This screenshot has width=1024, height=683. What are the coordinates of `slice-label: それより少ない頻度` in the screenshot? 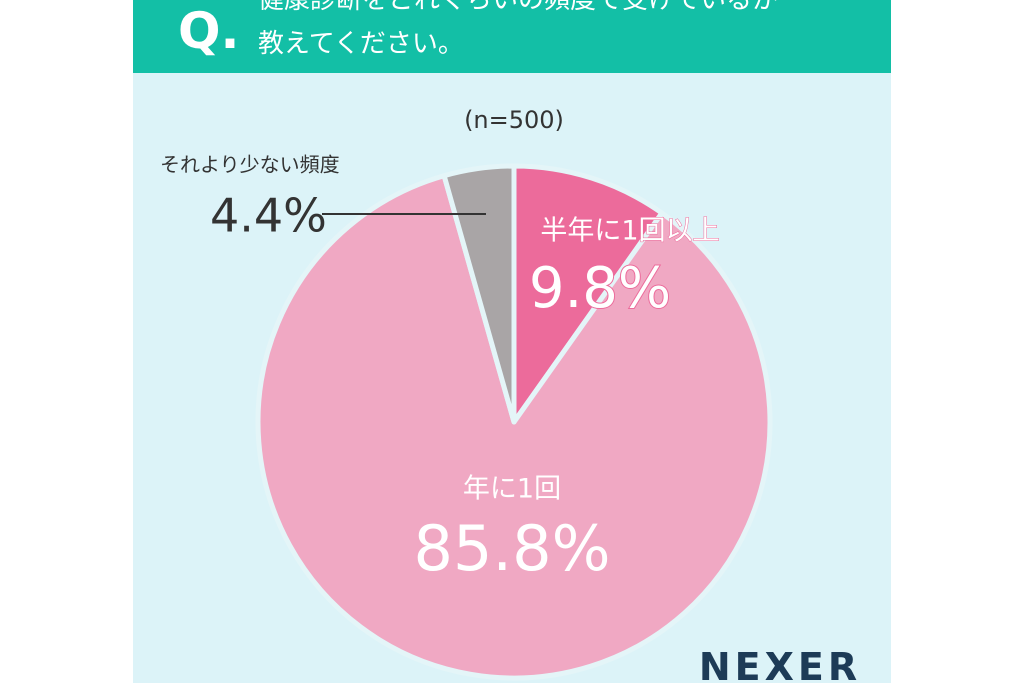 It's located at (250, 165).